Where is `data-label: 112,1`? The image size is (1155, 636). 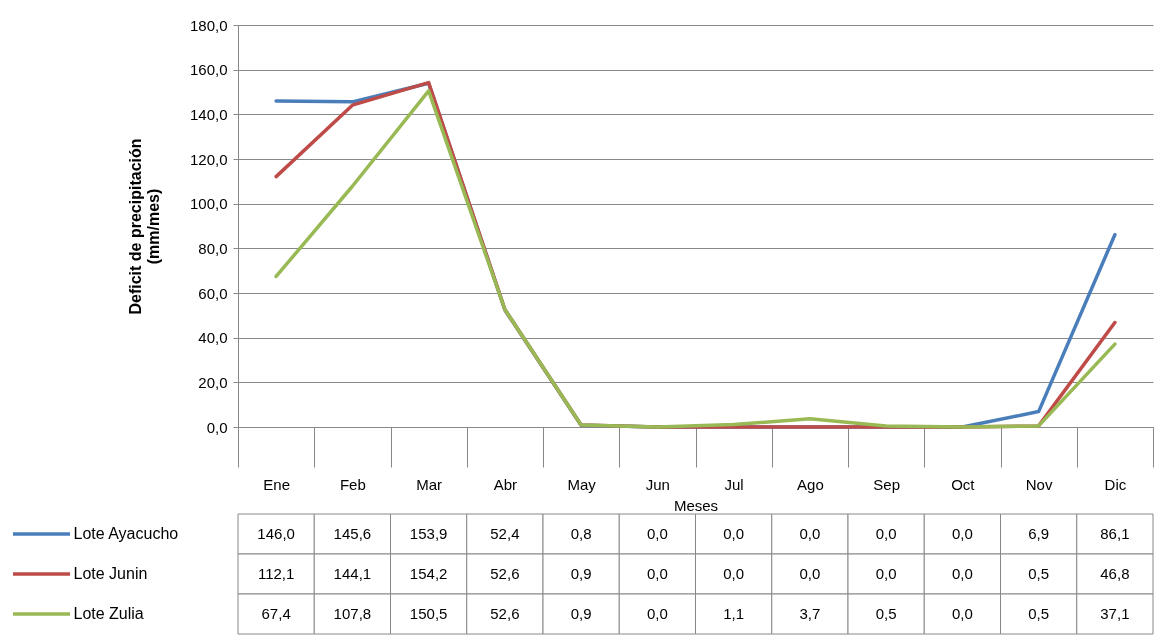 data-label: 112,1 is located at coordinates (276, 573).